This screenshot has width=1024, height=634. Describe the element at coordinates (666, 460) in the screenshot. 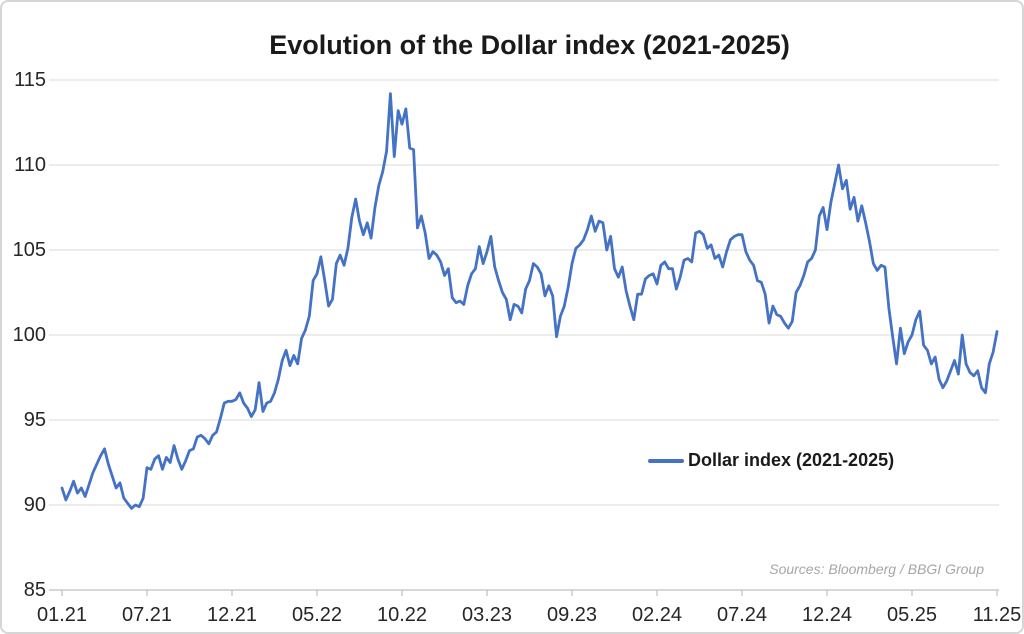

I see `legend-line-swatch` at that location.